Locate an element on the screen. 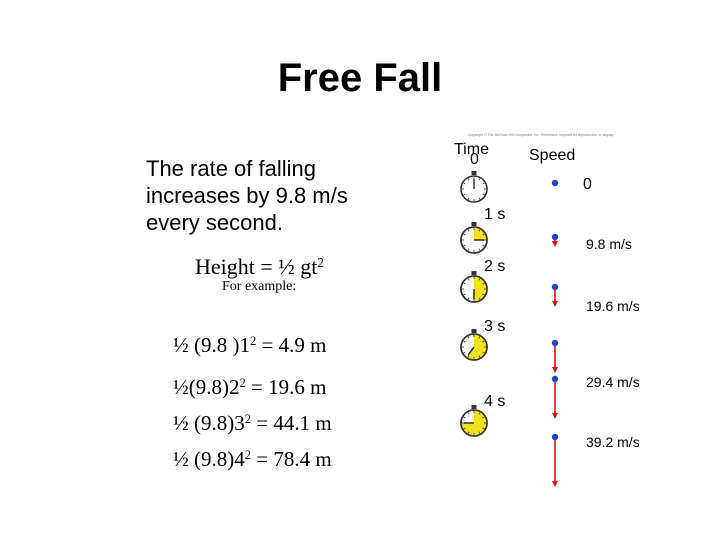  time-label: 1 s is located at coordinates (494, 214).